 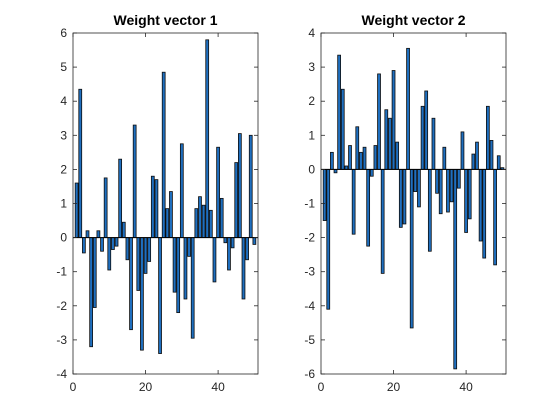 I want to click on y-tick-label: -6, so click(x=309, y=374).